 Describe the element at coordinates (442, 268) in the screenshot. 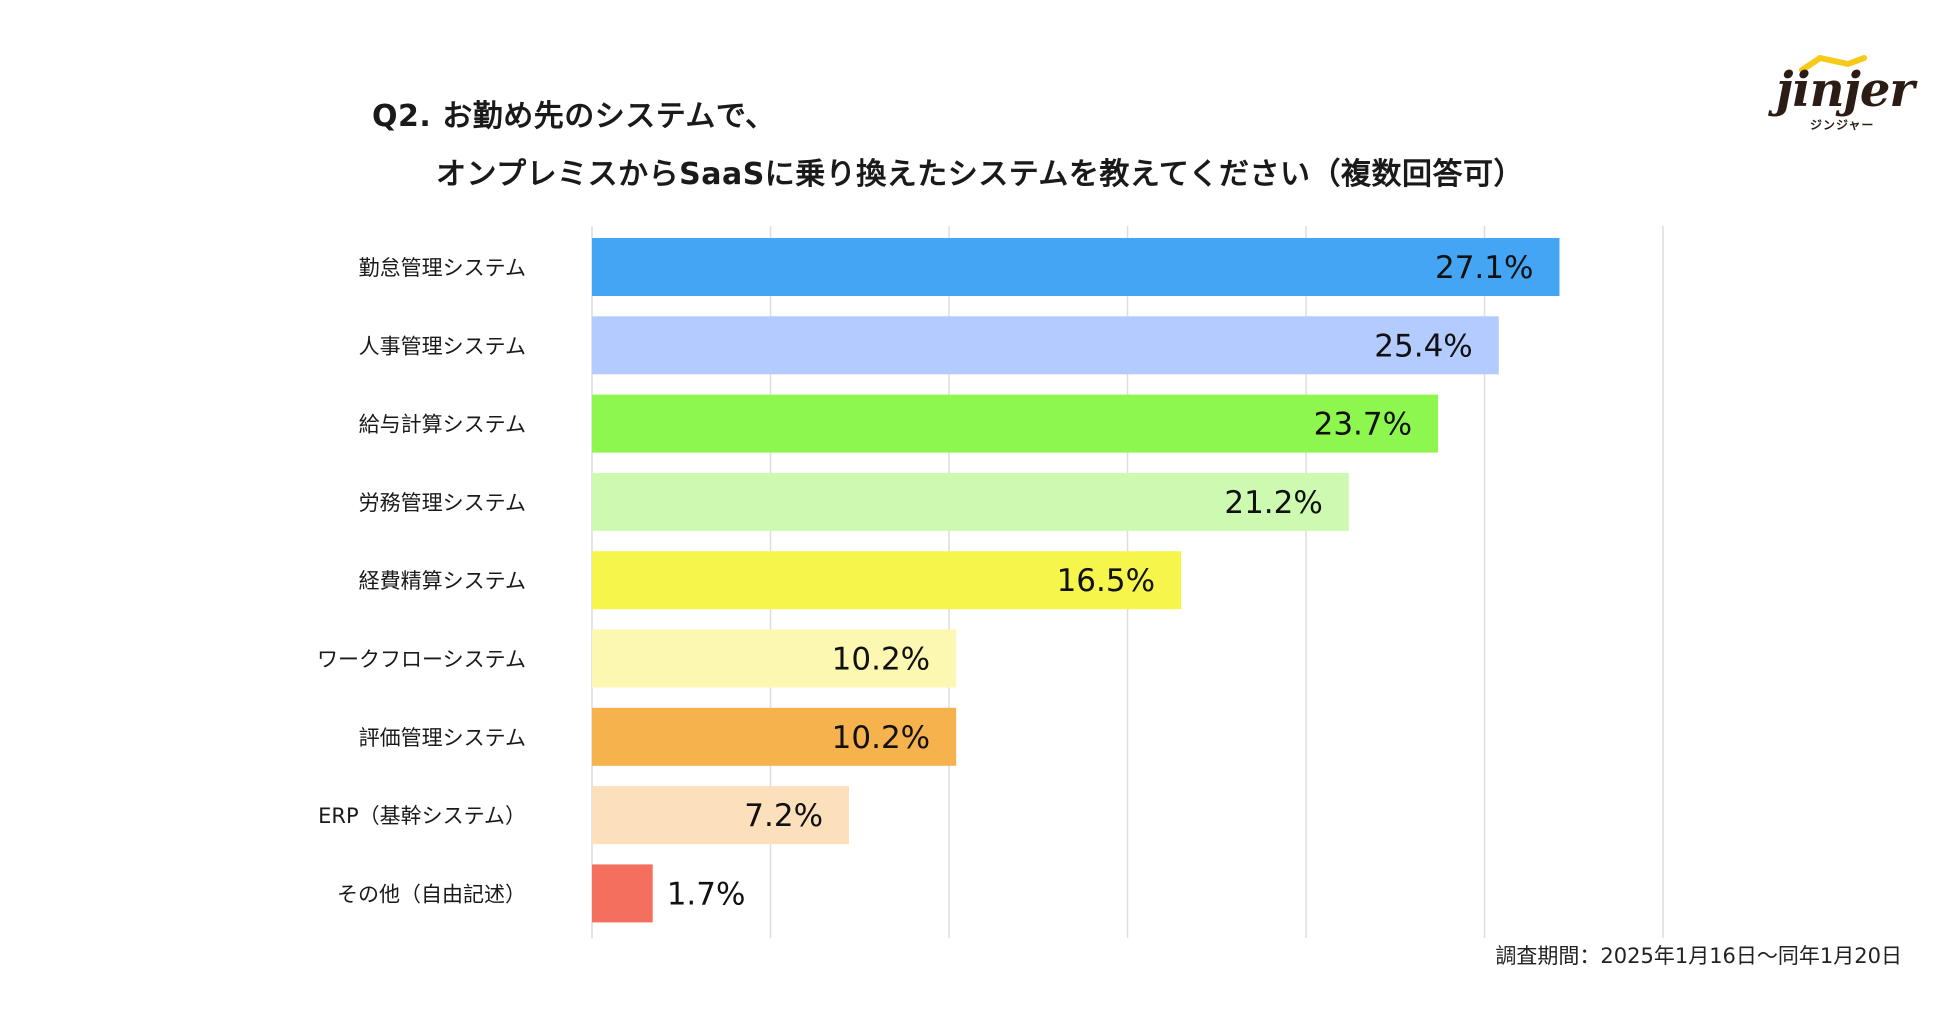

I see `category-label: 勤怠管理システム` at that location.